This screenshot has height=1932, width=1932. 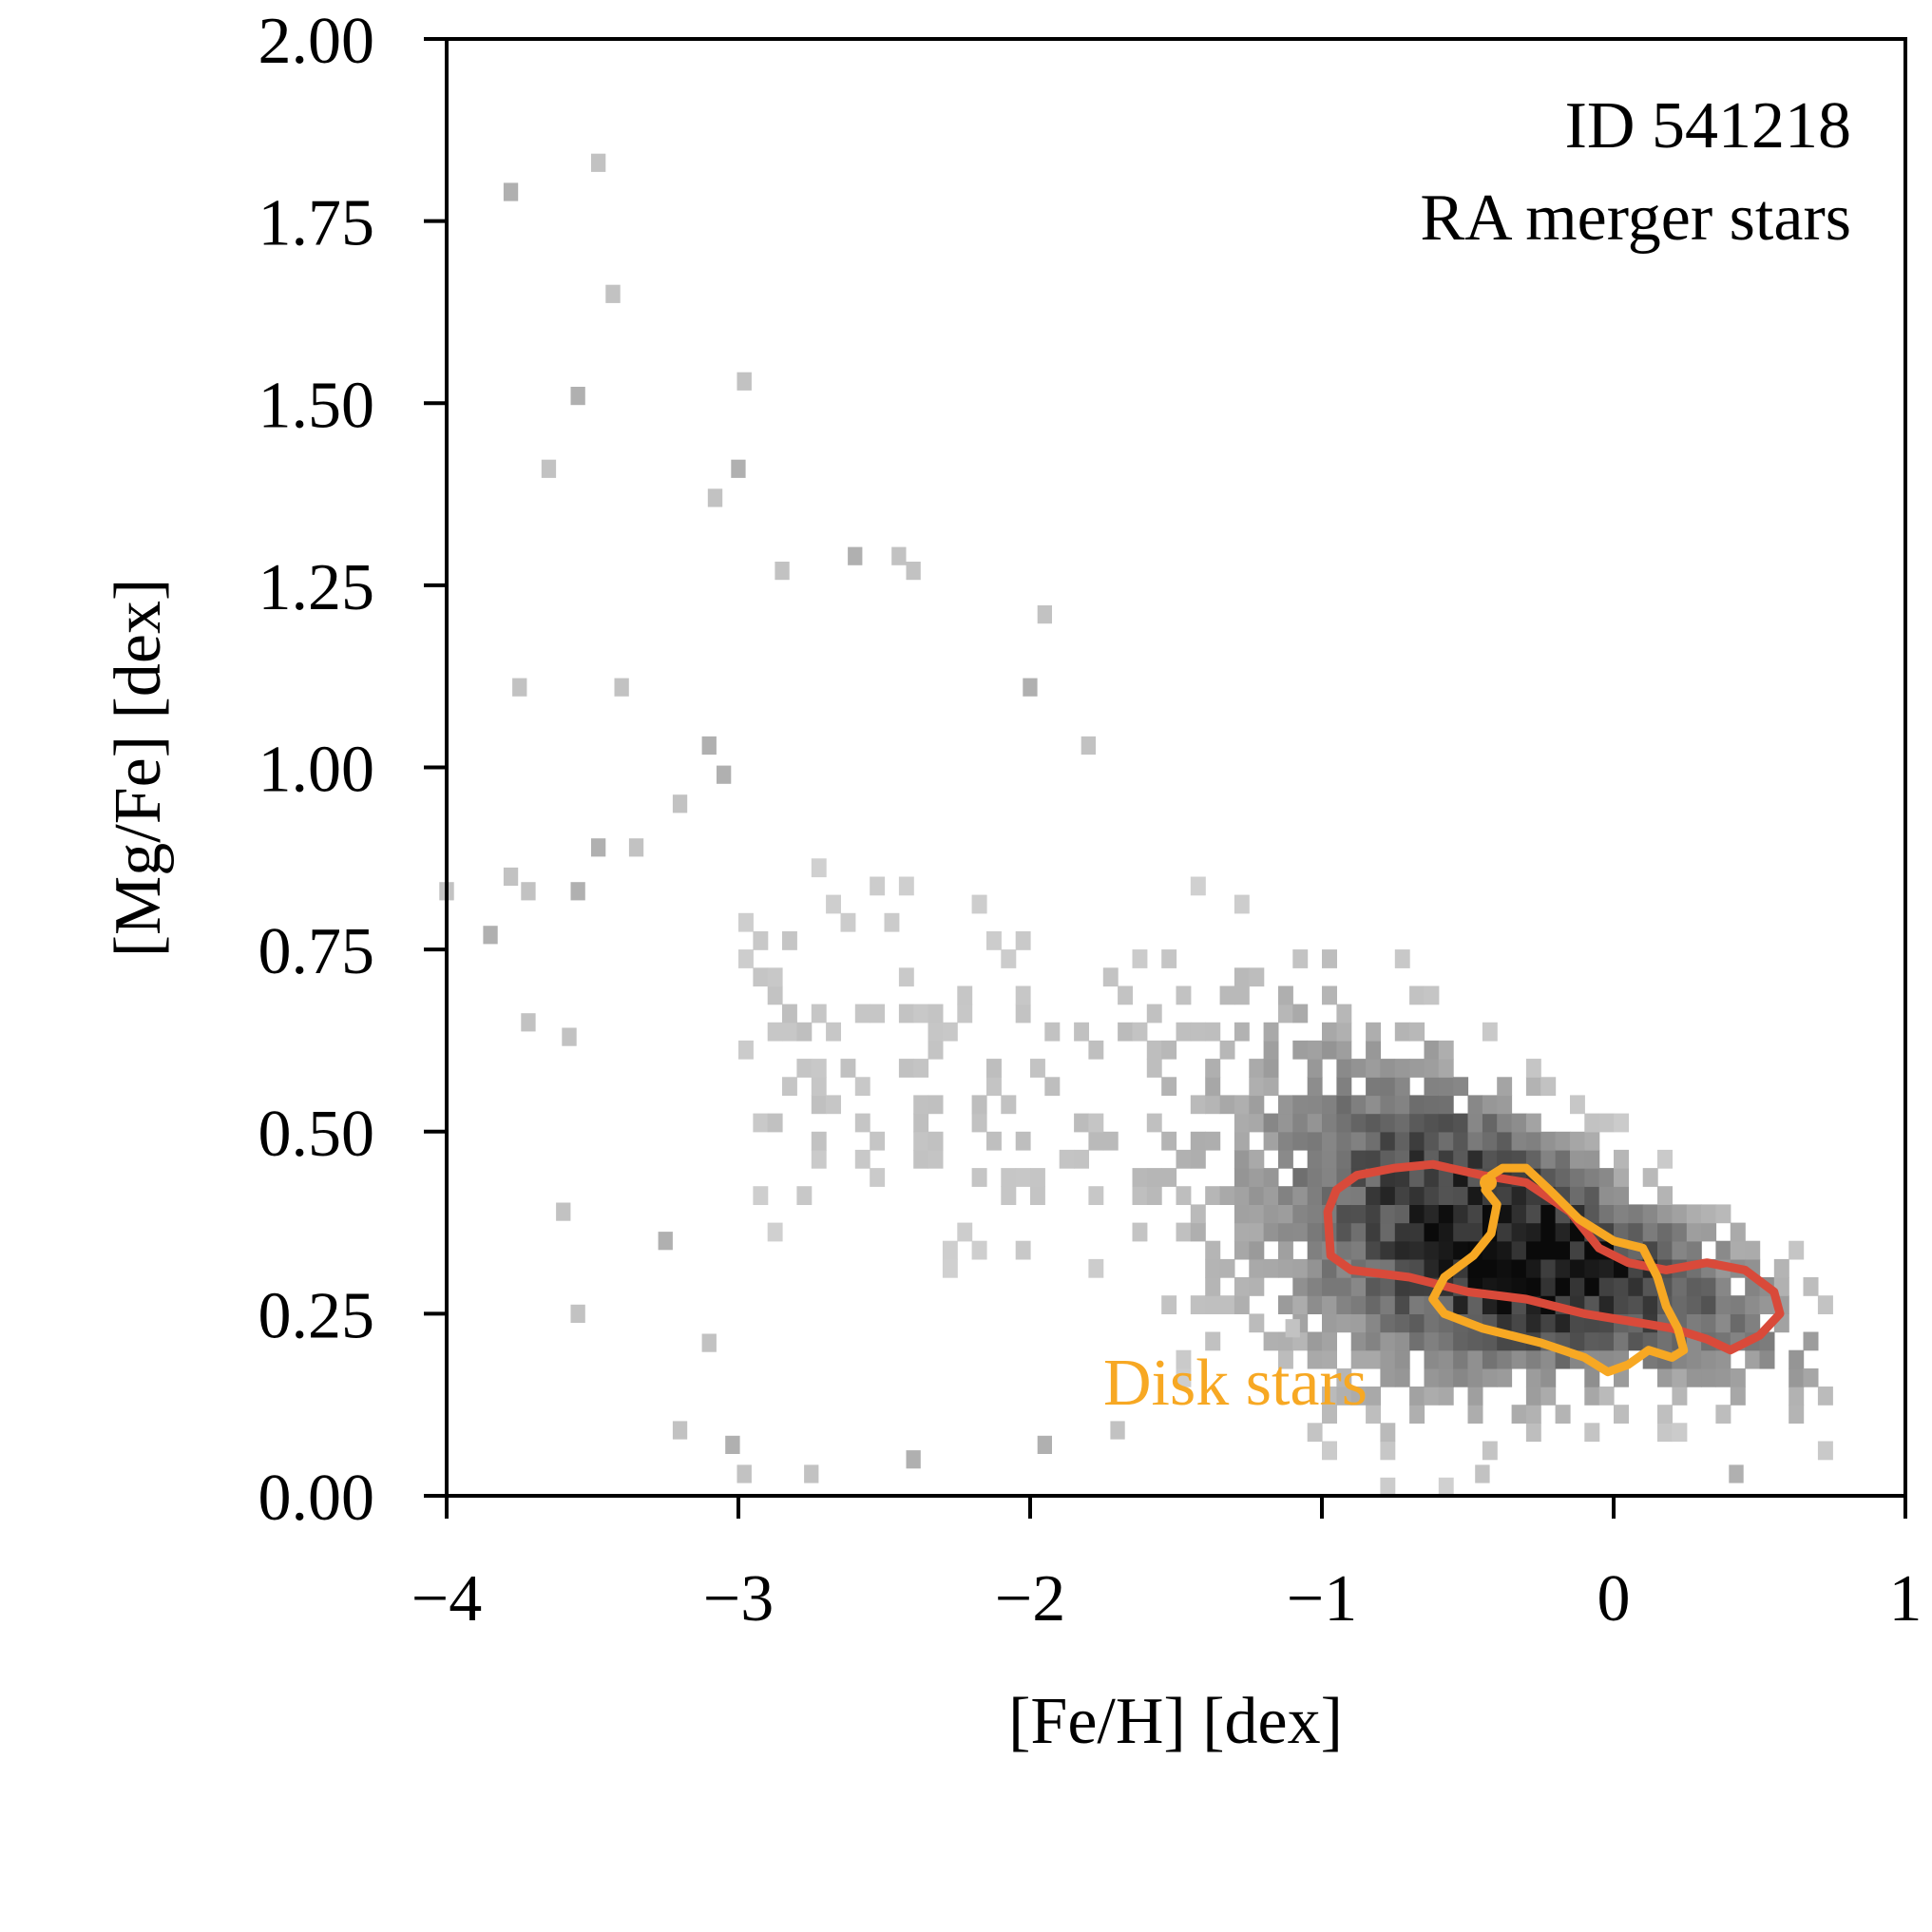 I want to click on x-axis-ticks: −4 −3 −2 −1 0 1, so click(x=1166, y=1566).